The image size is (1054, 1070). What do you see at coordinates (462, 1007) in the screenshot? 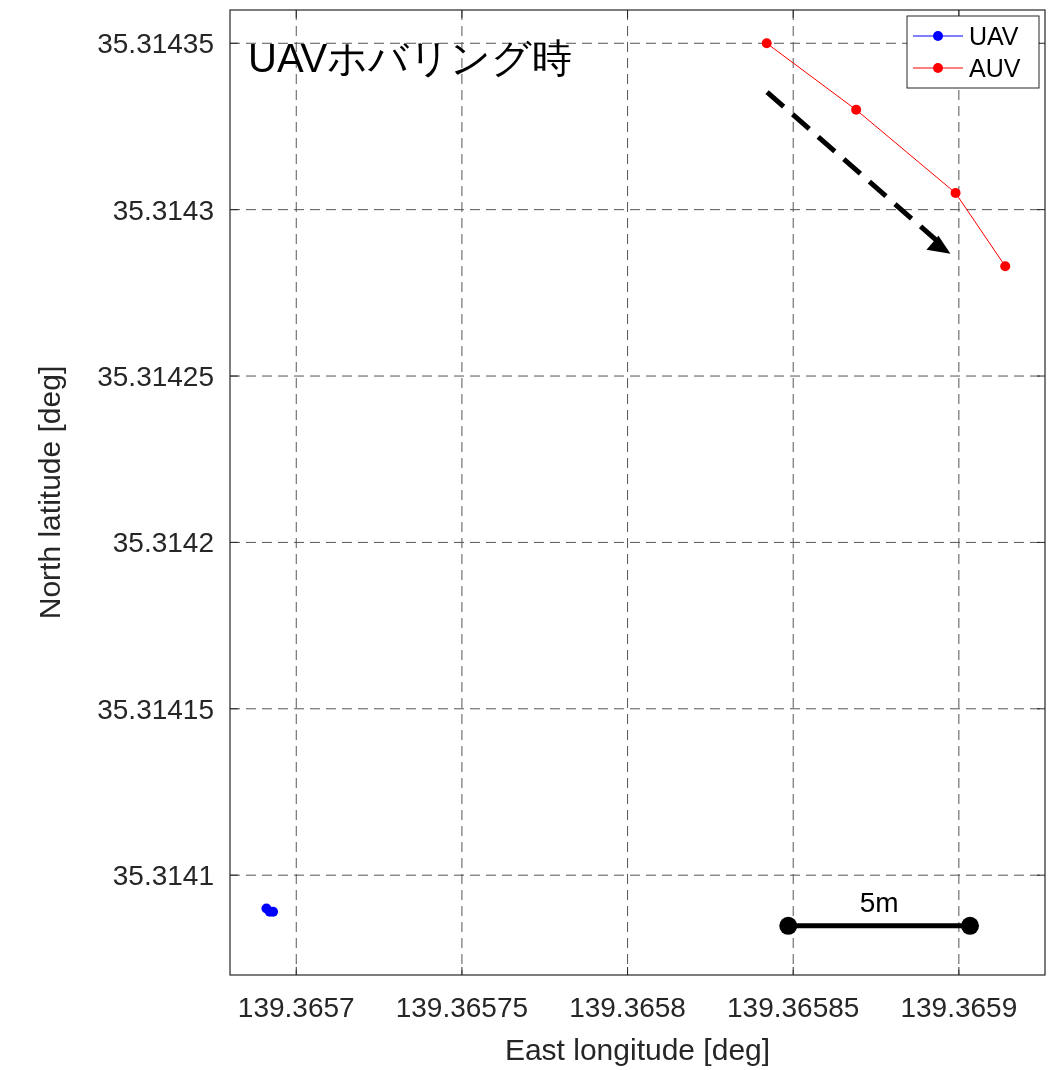
I see `x-tick-label: 139.36575` at bounding box center [462, 1007].